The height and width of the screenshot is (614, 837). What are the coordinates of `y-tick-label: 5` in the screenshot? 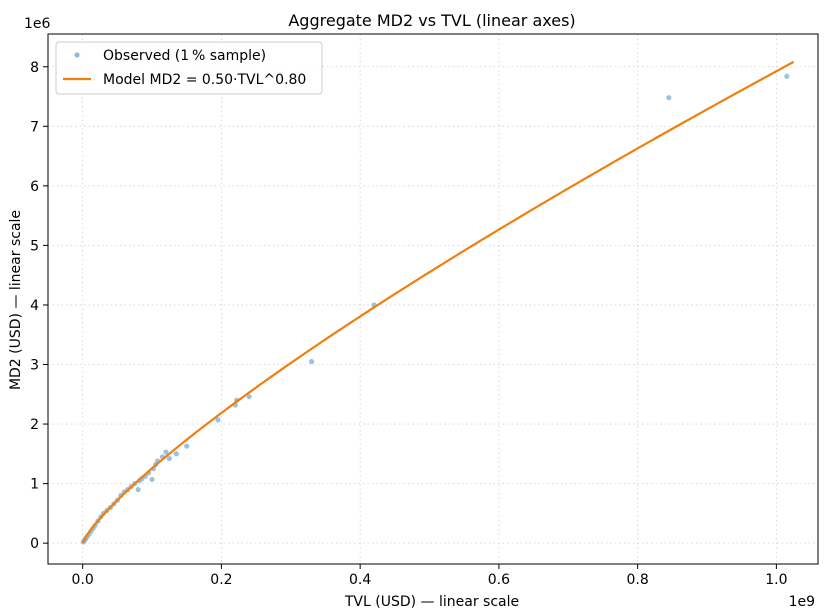 It's located at (34, 246).